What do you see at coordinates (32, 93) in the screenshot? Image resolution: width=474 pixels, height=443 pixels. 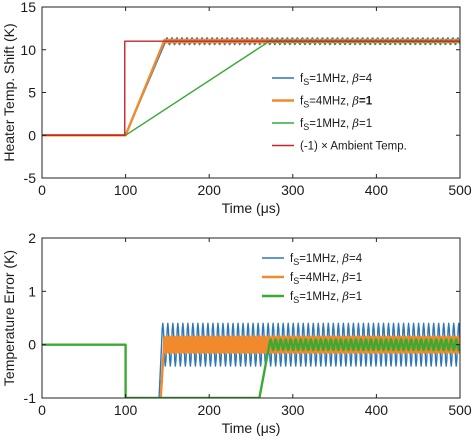 I see `y-tick-label: 5` at bounding box center [32, 93].